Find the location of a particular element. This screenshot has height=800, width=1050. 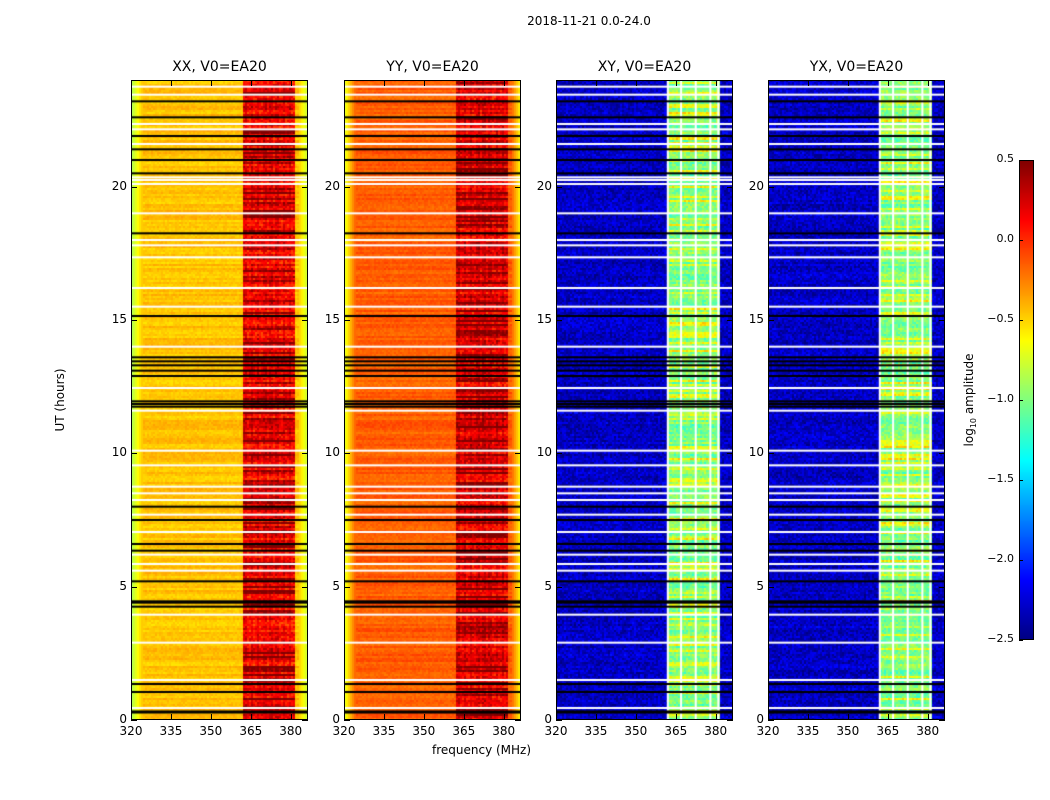

colorbar-gradient is located at coordinates (1026, 400).